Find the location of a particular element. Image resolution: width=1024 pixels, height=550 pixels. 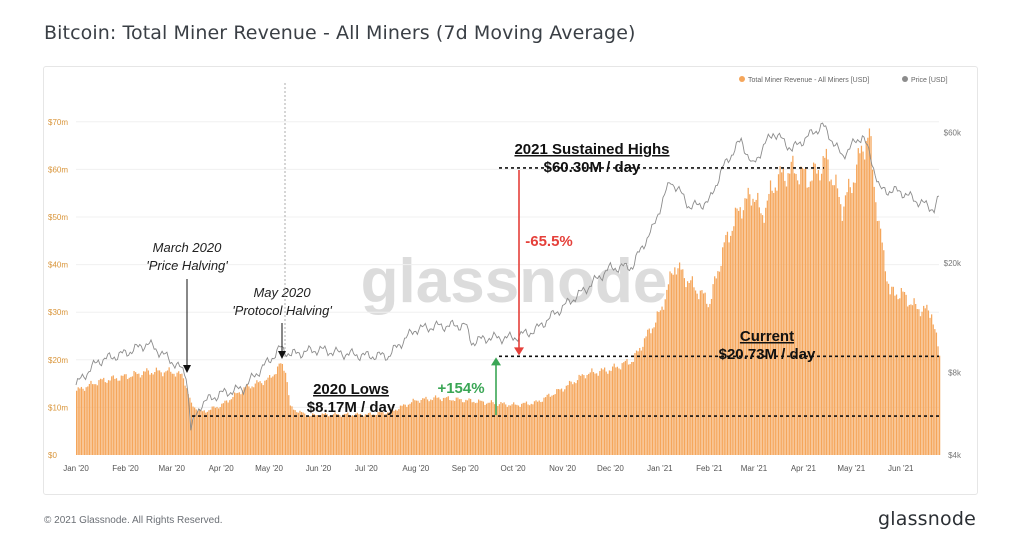

y-right-tick-label: $60k is located at coordinates (953, 132).